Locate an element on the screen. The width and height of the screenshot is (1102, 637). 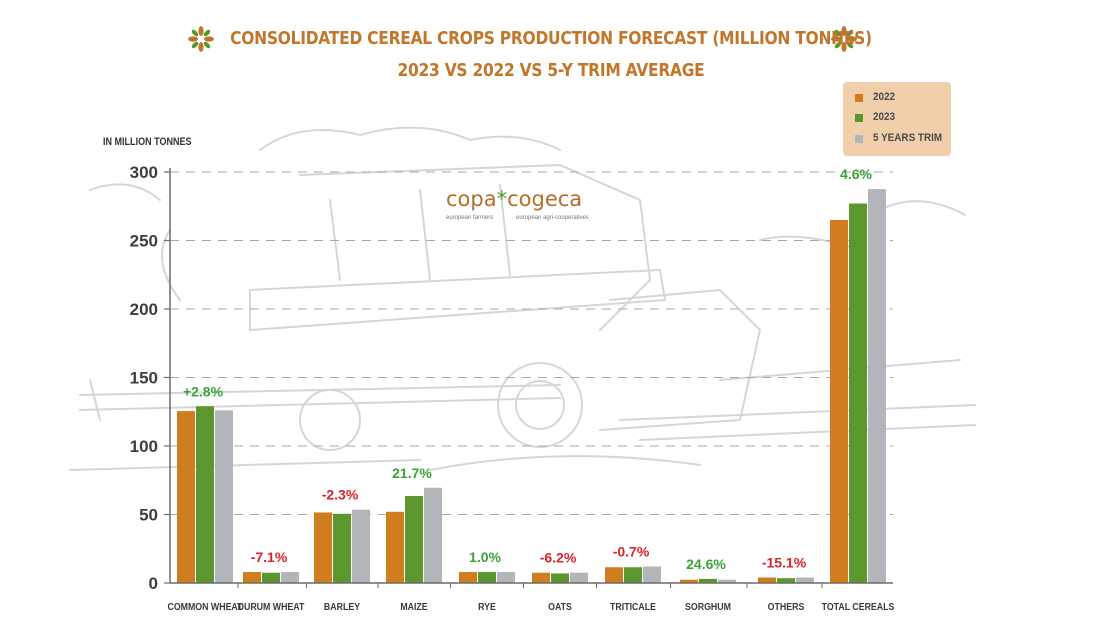
change-annotation: 24.6% is located at coordinates (706, 564).